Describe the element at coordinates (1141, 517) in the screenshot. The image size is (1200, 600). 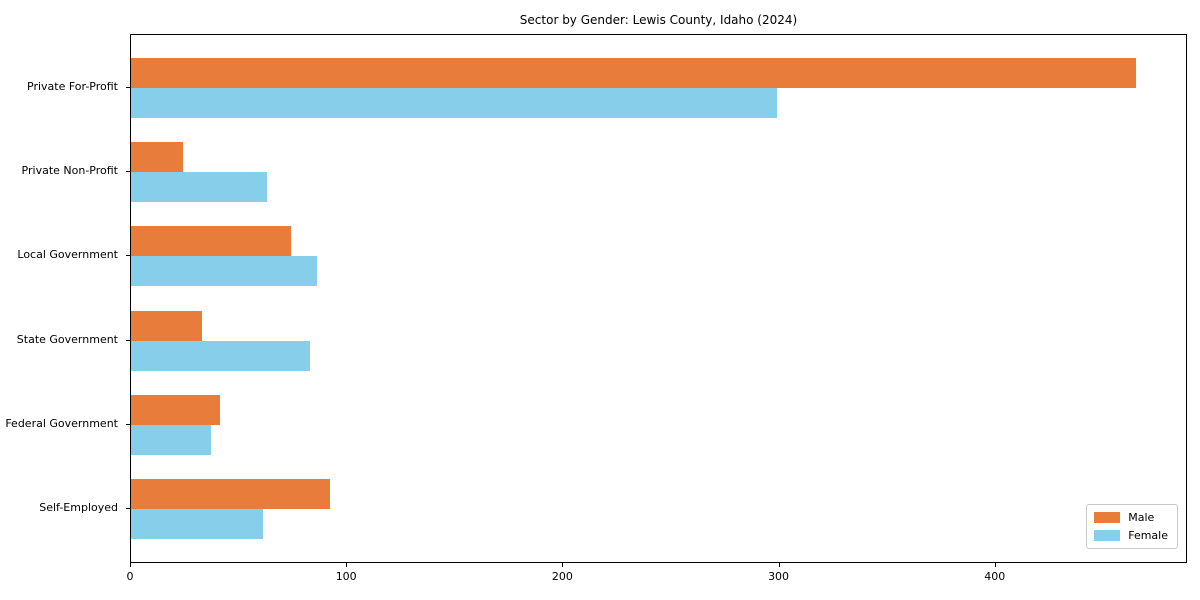
I see `legend-label-male: Male` at that location.